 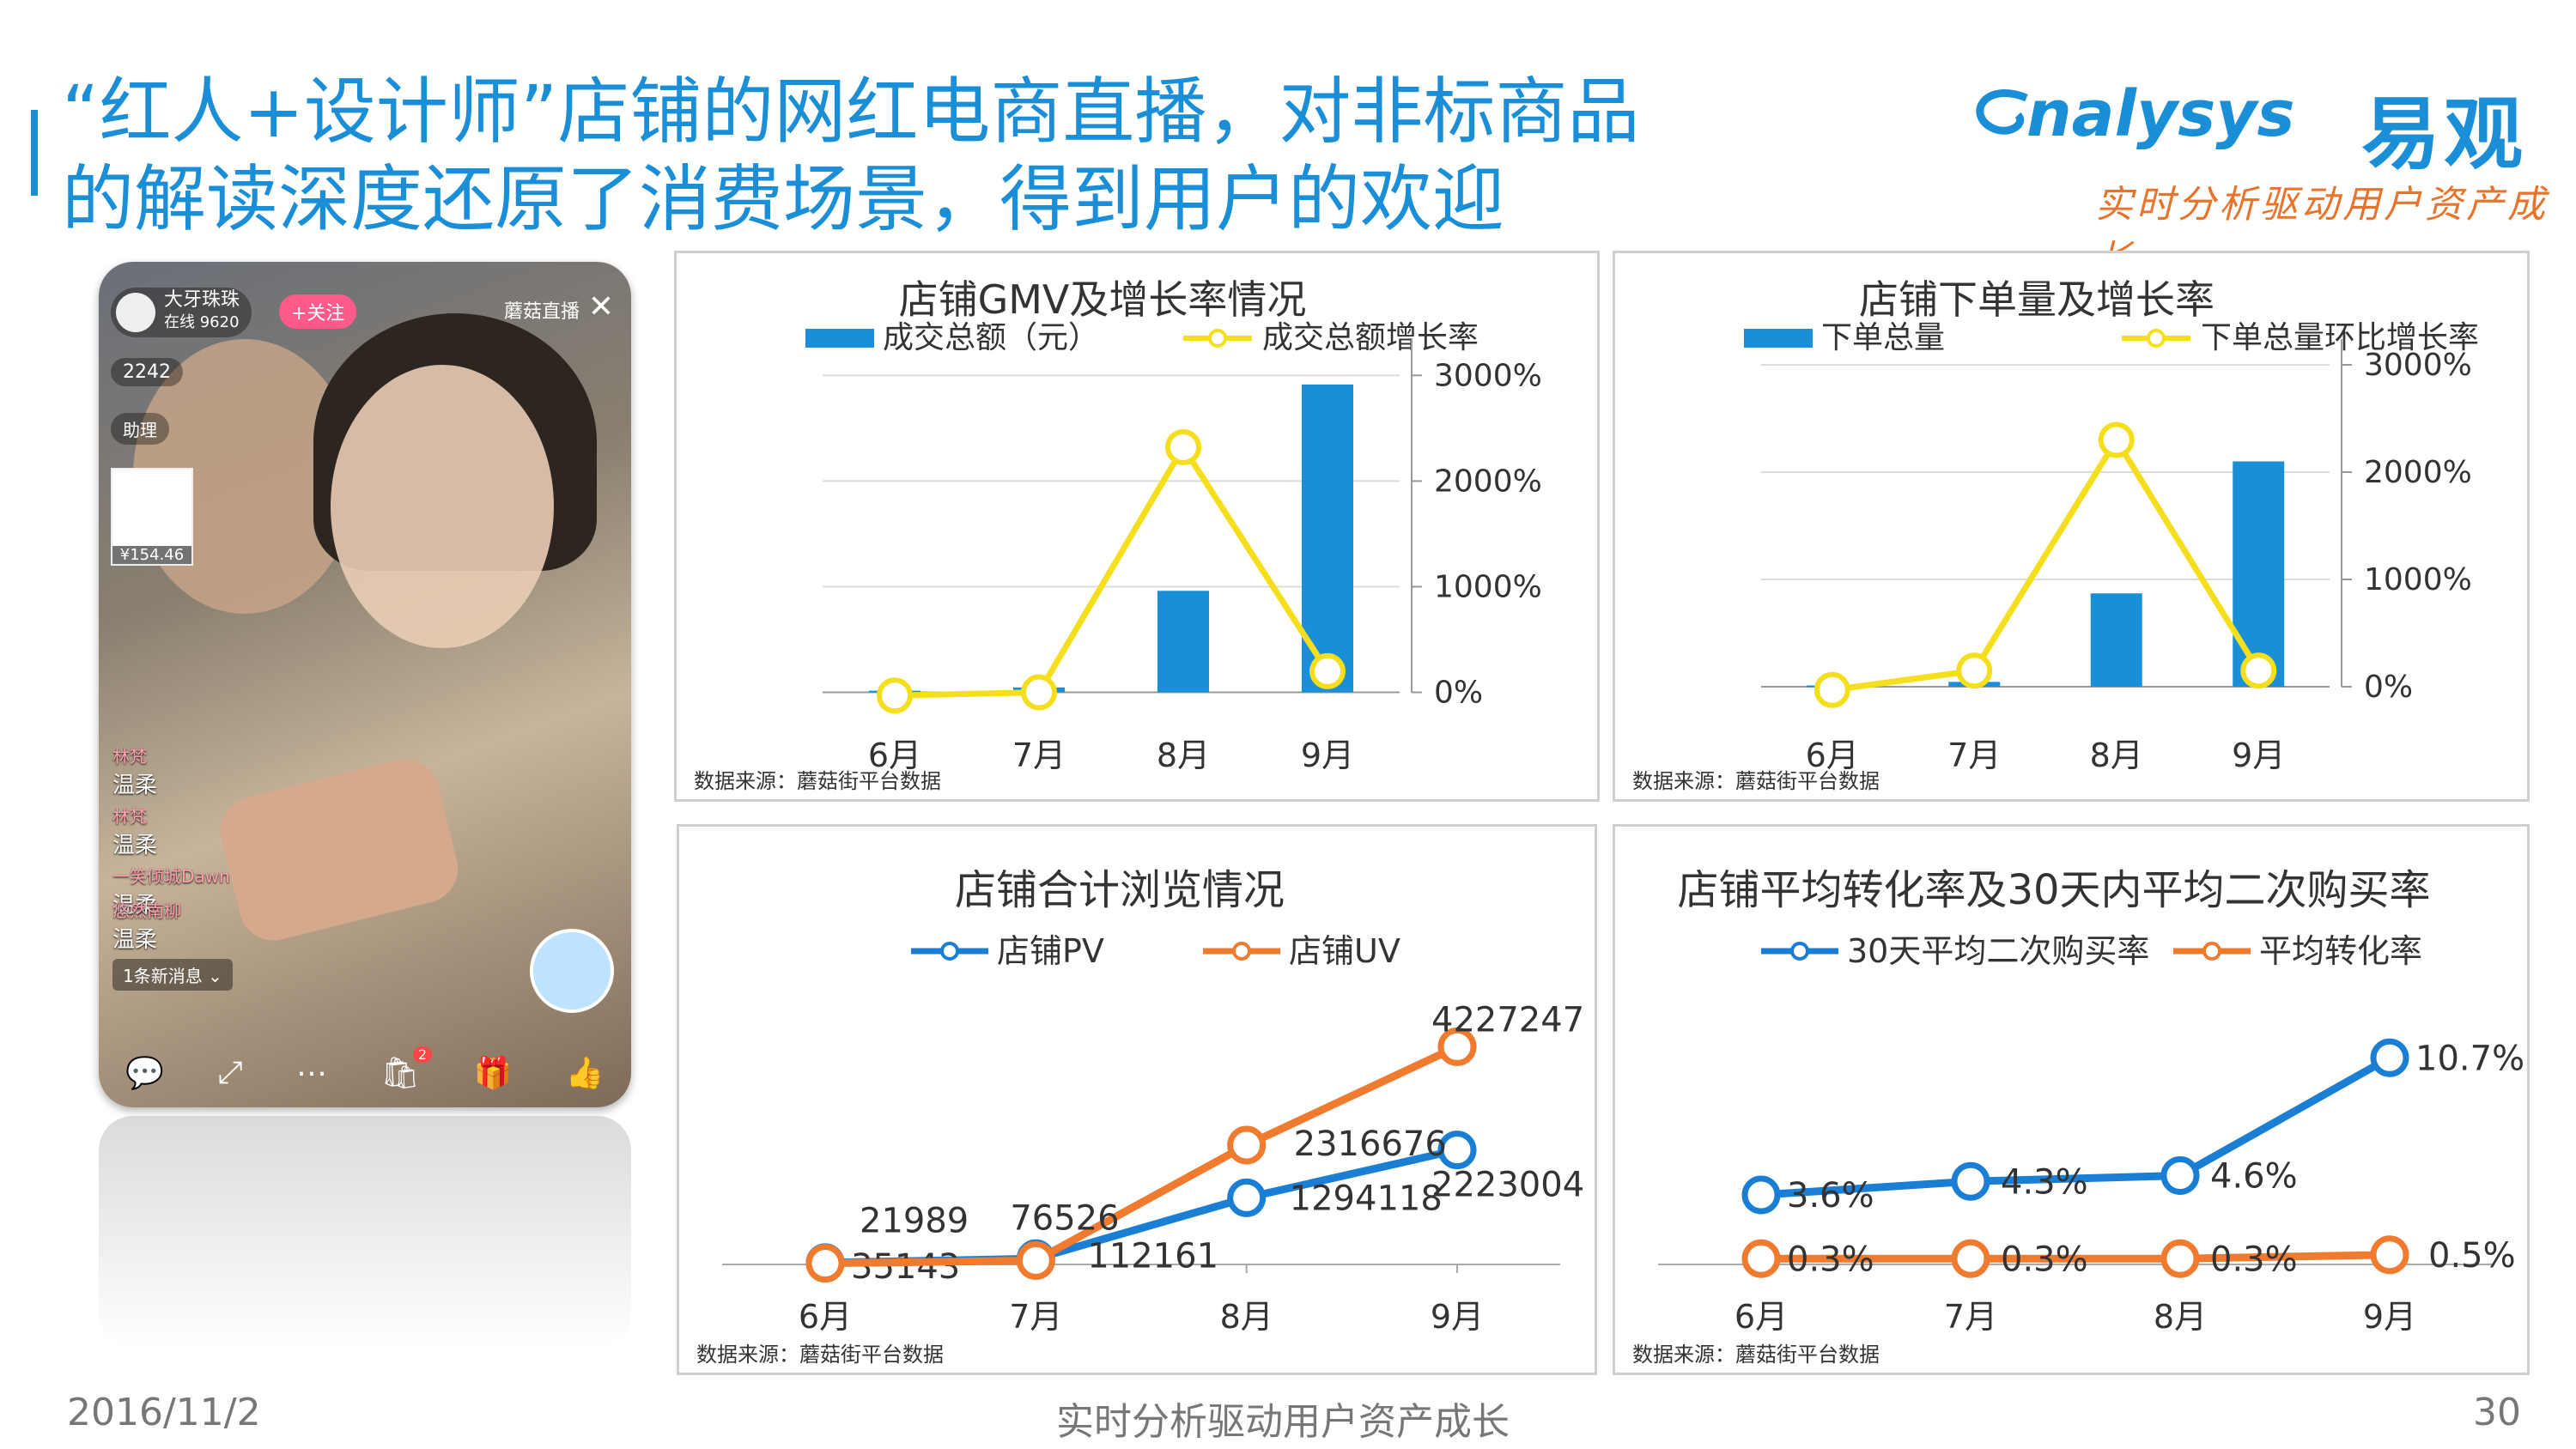 What do you see at coordinates (422, 1054) in the screenshot?
I see `cart-badge: 2` at bounding box center [422, 1054].